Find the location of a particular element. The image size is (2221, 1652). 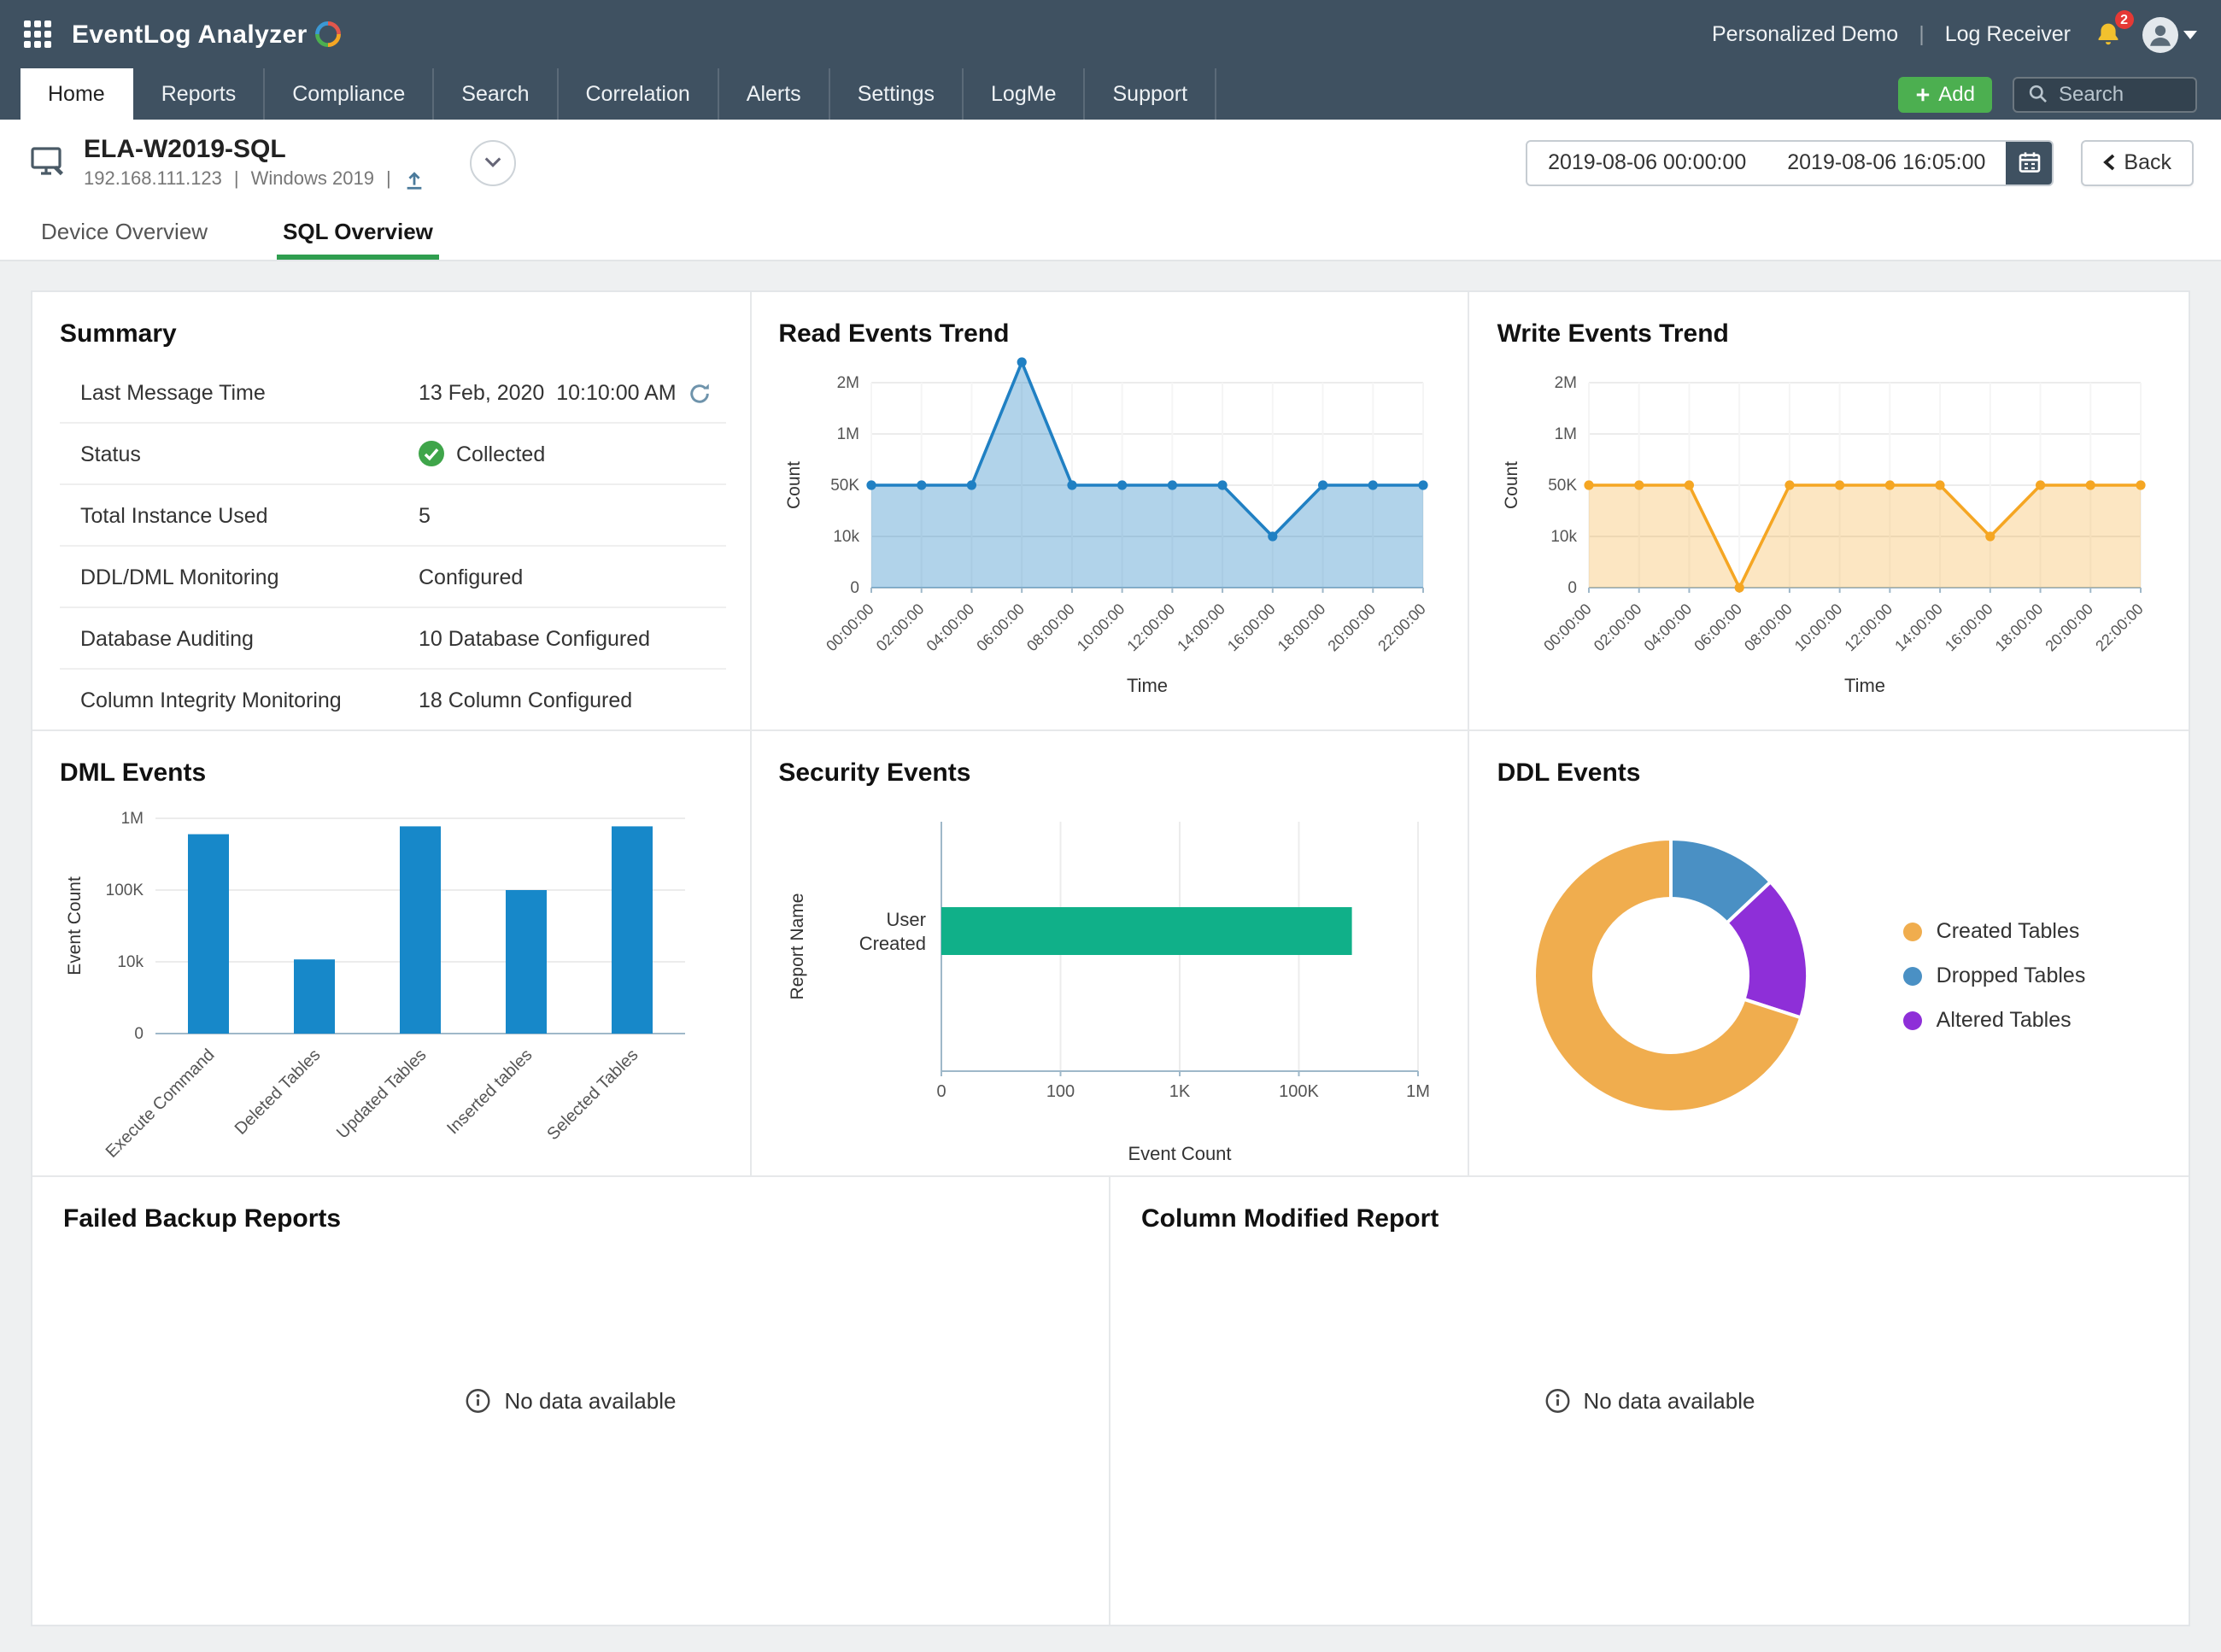

svg-text: 18:00:00 is located at coordinates (2019, 627).